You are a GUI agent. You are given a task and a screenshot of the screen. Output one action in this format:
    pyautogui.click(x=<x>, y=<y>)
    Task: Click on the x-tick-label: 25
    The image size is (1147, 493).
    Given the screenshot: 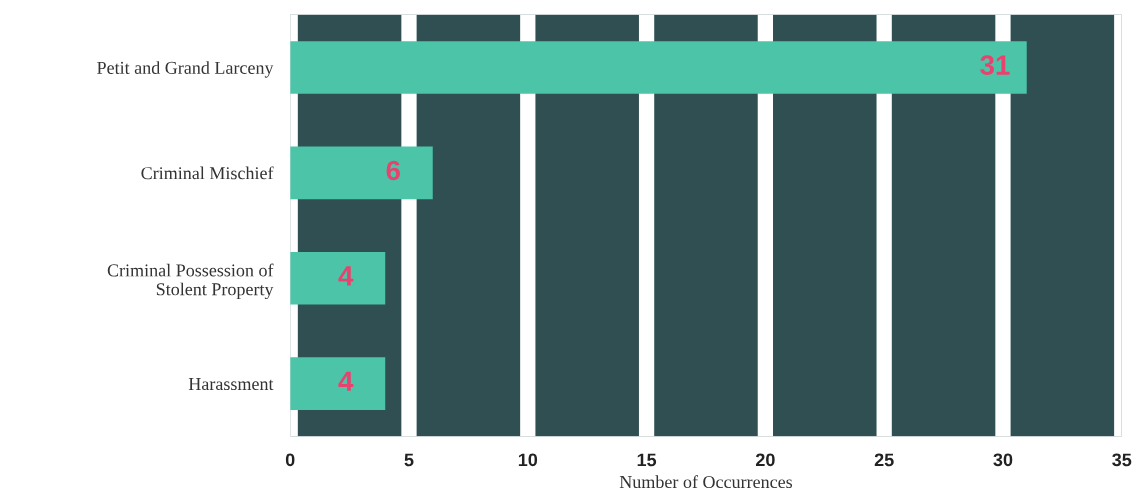 What is the action you would take?
    pyautogui.click(x=884, y=460)
    